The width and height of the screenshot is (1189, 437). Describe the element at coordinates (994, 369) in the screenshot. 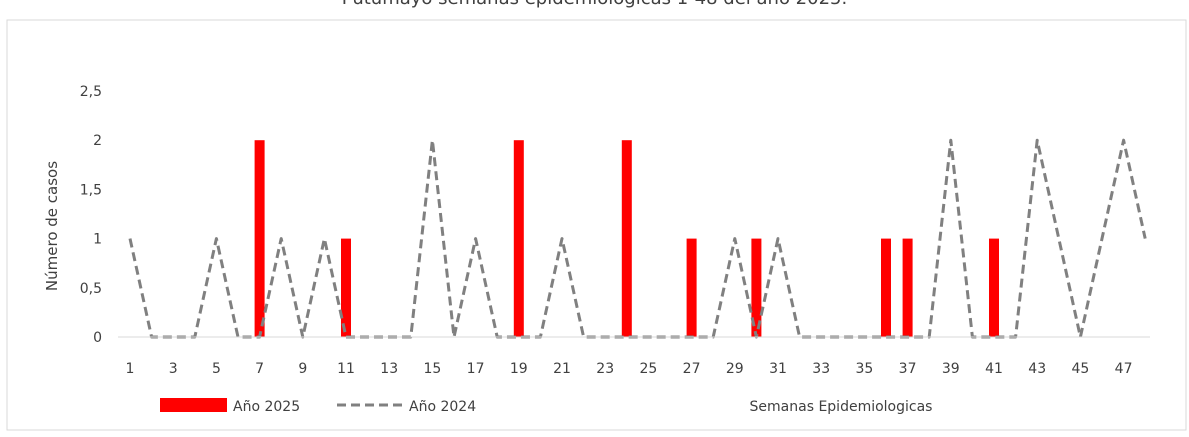

I see `x-tick-label: 41` at that location.